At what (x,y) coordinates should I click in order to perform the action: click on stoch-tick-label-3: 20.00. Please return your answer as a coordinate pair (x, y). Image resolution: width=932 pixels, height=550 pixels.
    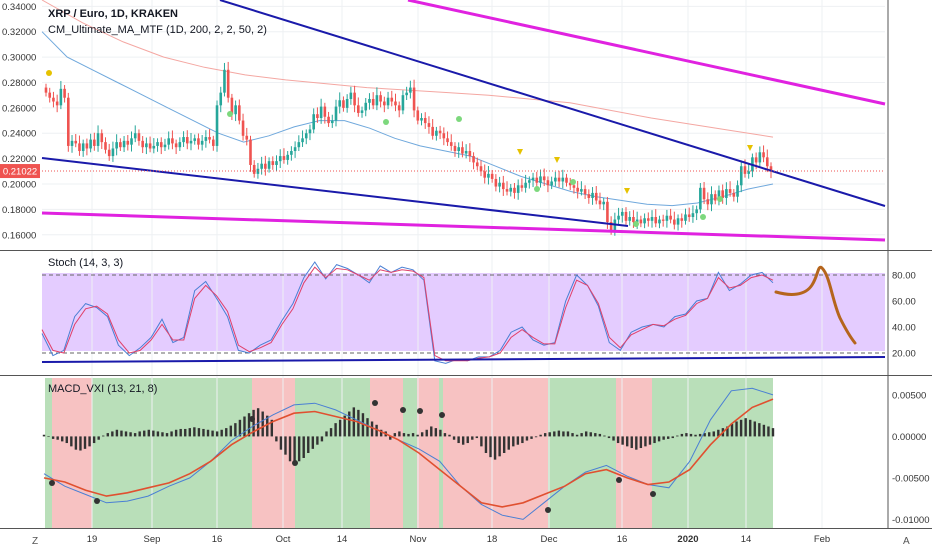
    Looking at the image, I should click on (904, 354).